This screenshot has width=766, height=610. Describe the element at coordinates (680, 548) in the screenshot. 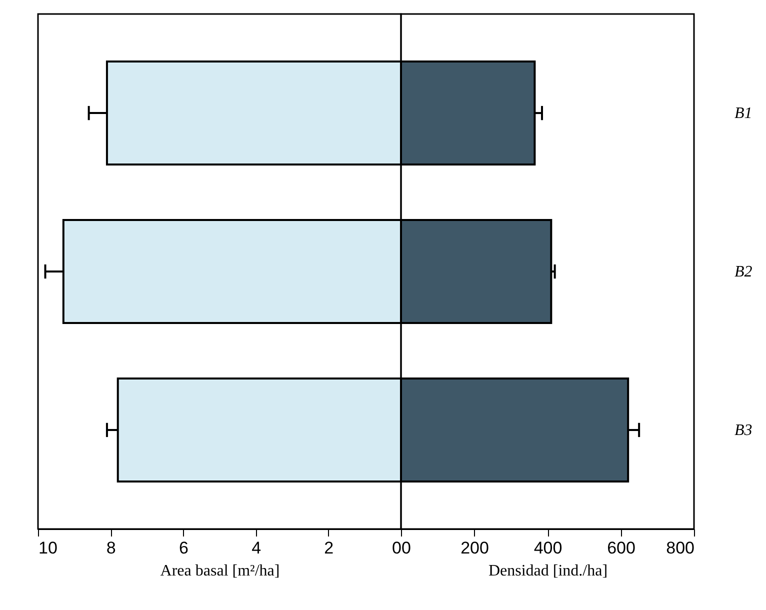

I see `x-tick-label: 800` at that location.